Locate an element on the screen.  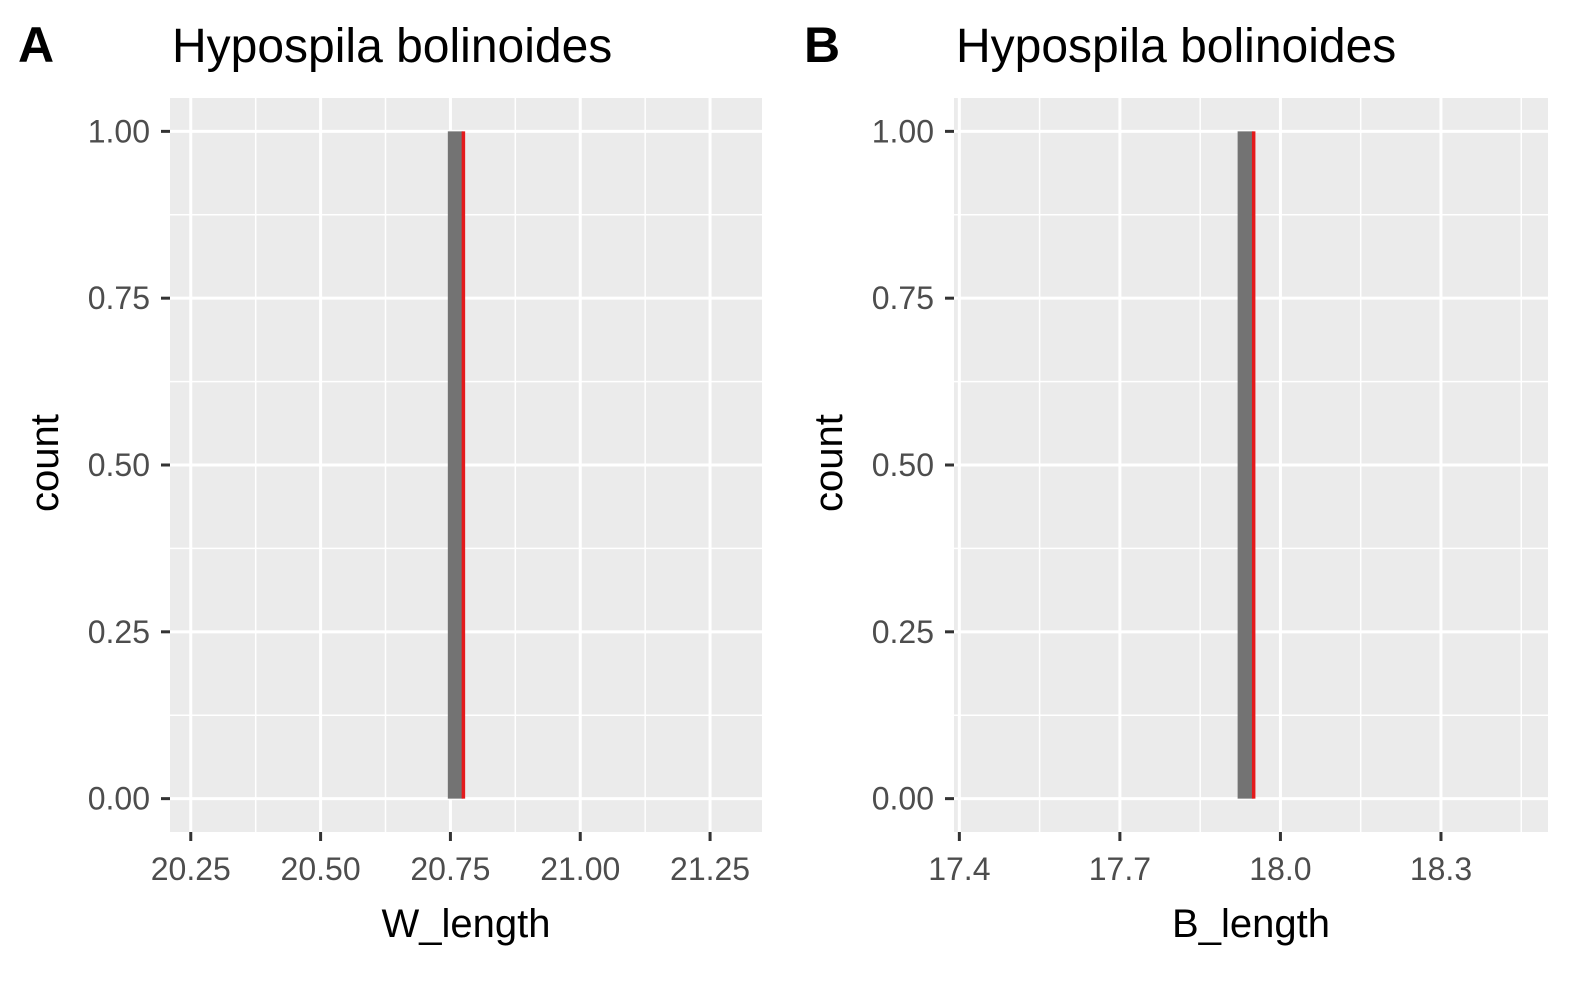
x-tick-label: 20.75 is located at coordinates (450, 869).